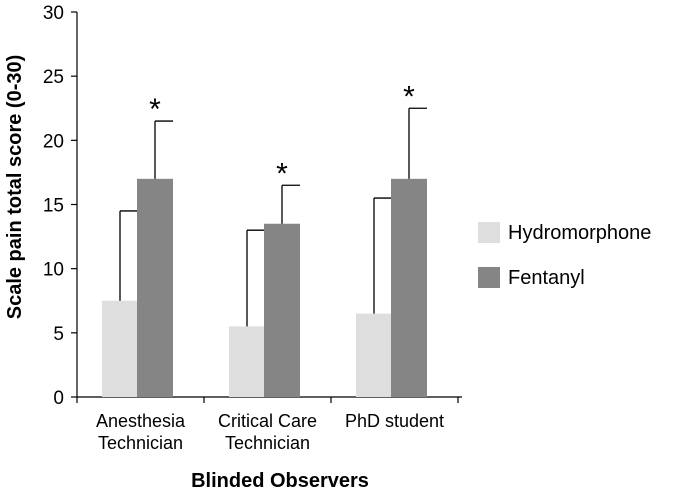 The height and width of the screenshot is (495, 685). What do you see at coordinates (58, 334) in the screenshot?
I see `y-tick-label: 5` at bounding box center [58, 334].